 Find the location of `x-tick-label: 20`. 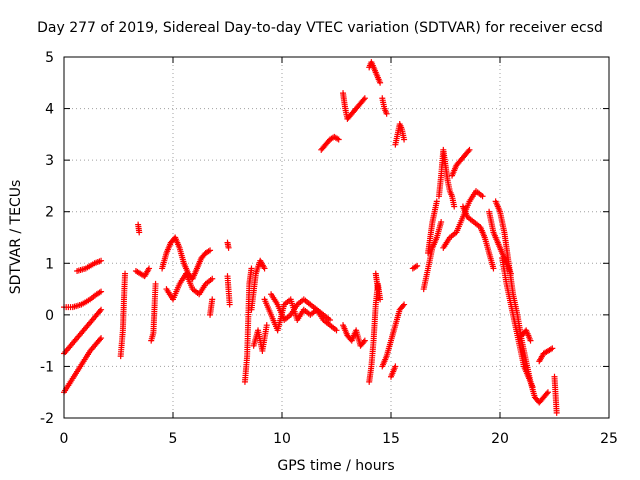

x-tick-label: 20 is located at coordinates (500, 439).